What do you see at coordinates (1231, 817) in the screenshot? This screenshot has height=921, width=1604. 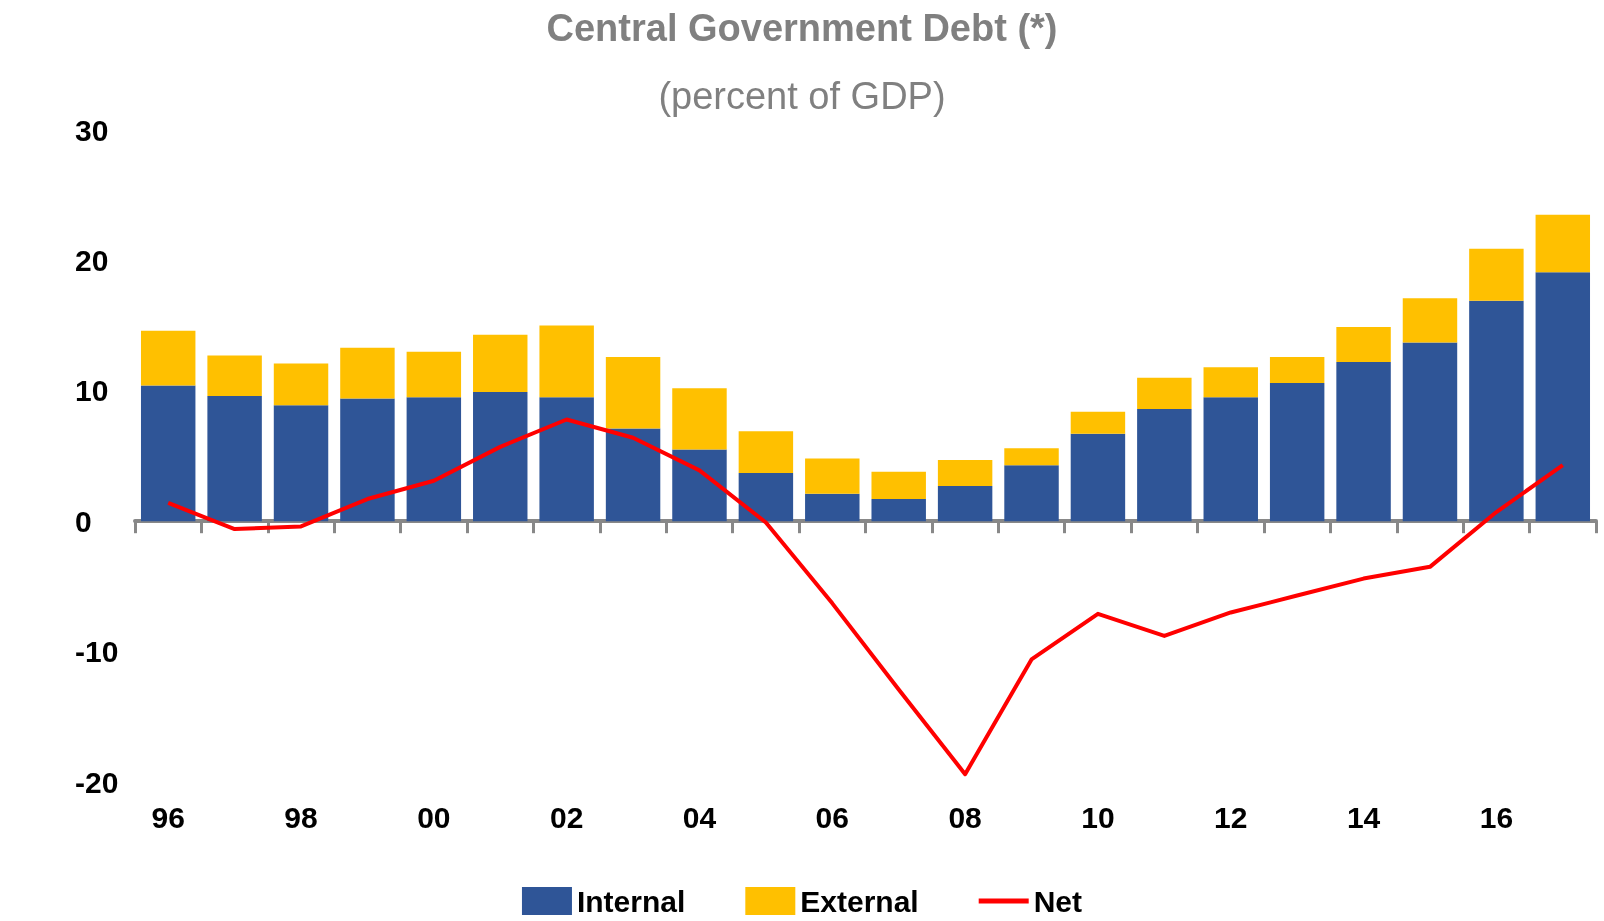 I see `x-tick-label: 12` at bounding box center [1231, 817].